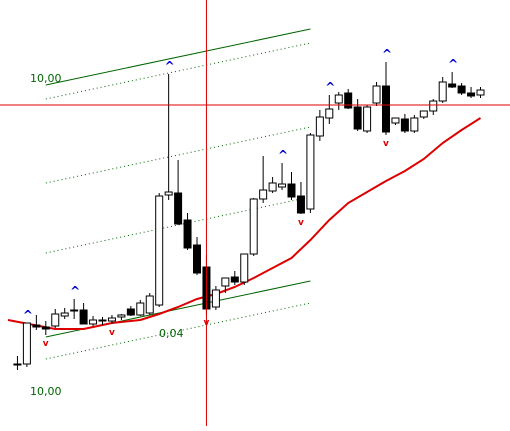  Describe the element at coordinates (46, 391) in the screenshot. I see `channel-bottom-label: 10,00` at that location.